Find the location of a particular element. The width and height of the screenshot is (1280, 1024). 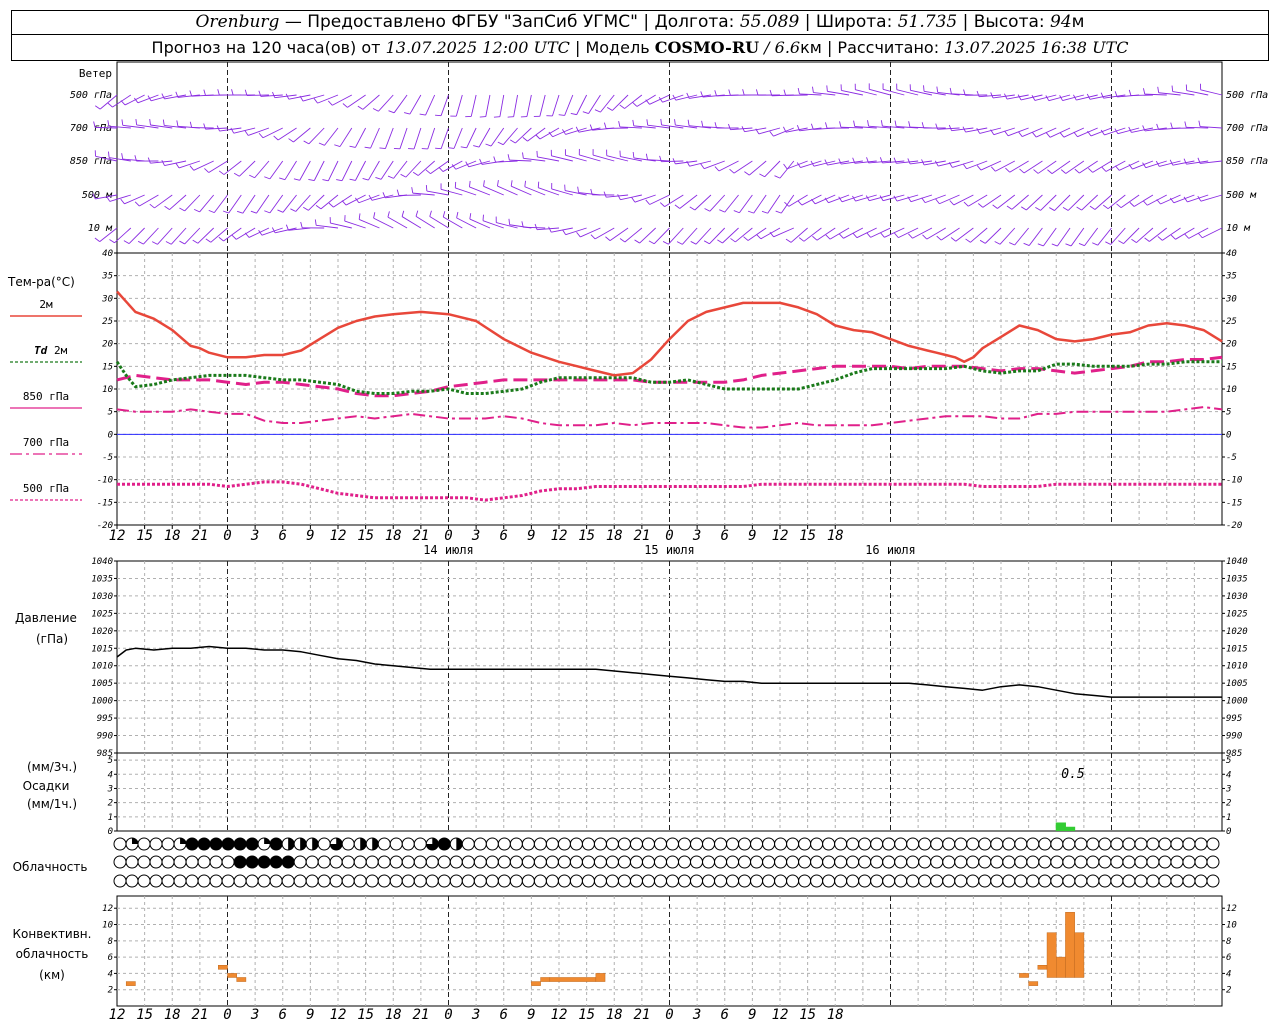

wind-level-label: 10 м is located at coordinates (100, 228).